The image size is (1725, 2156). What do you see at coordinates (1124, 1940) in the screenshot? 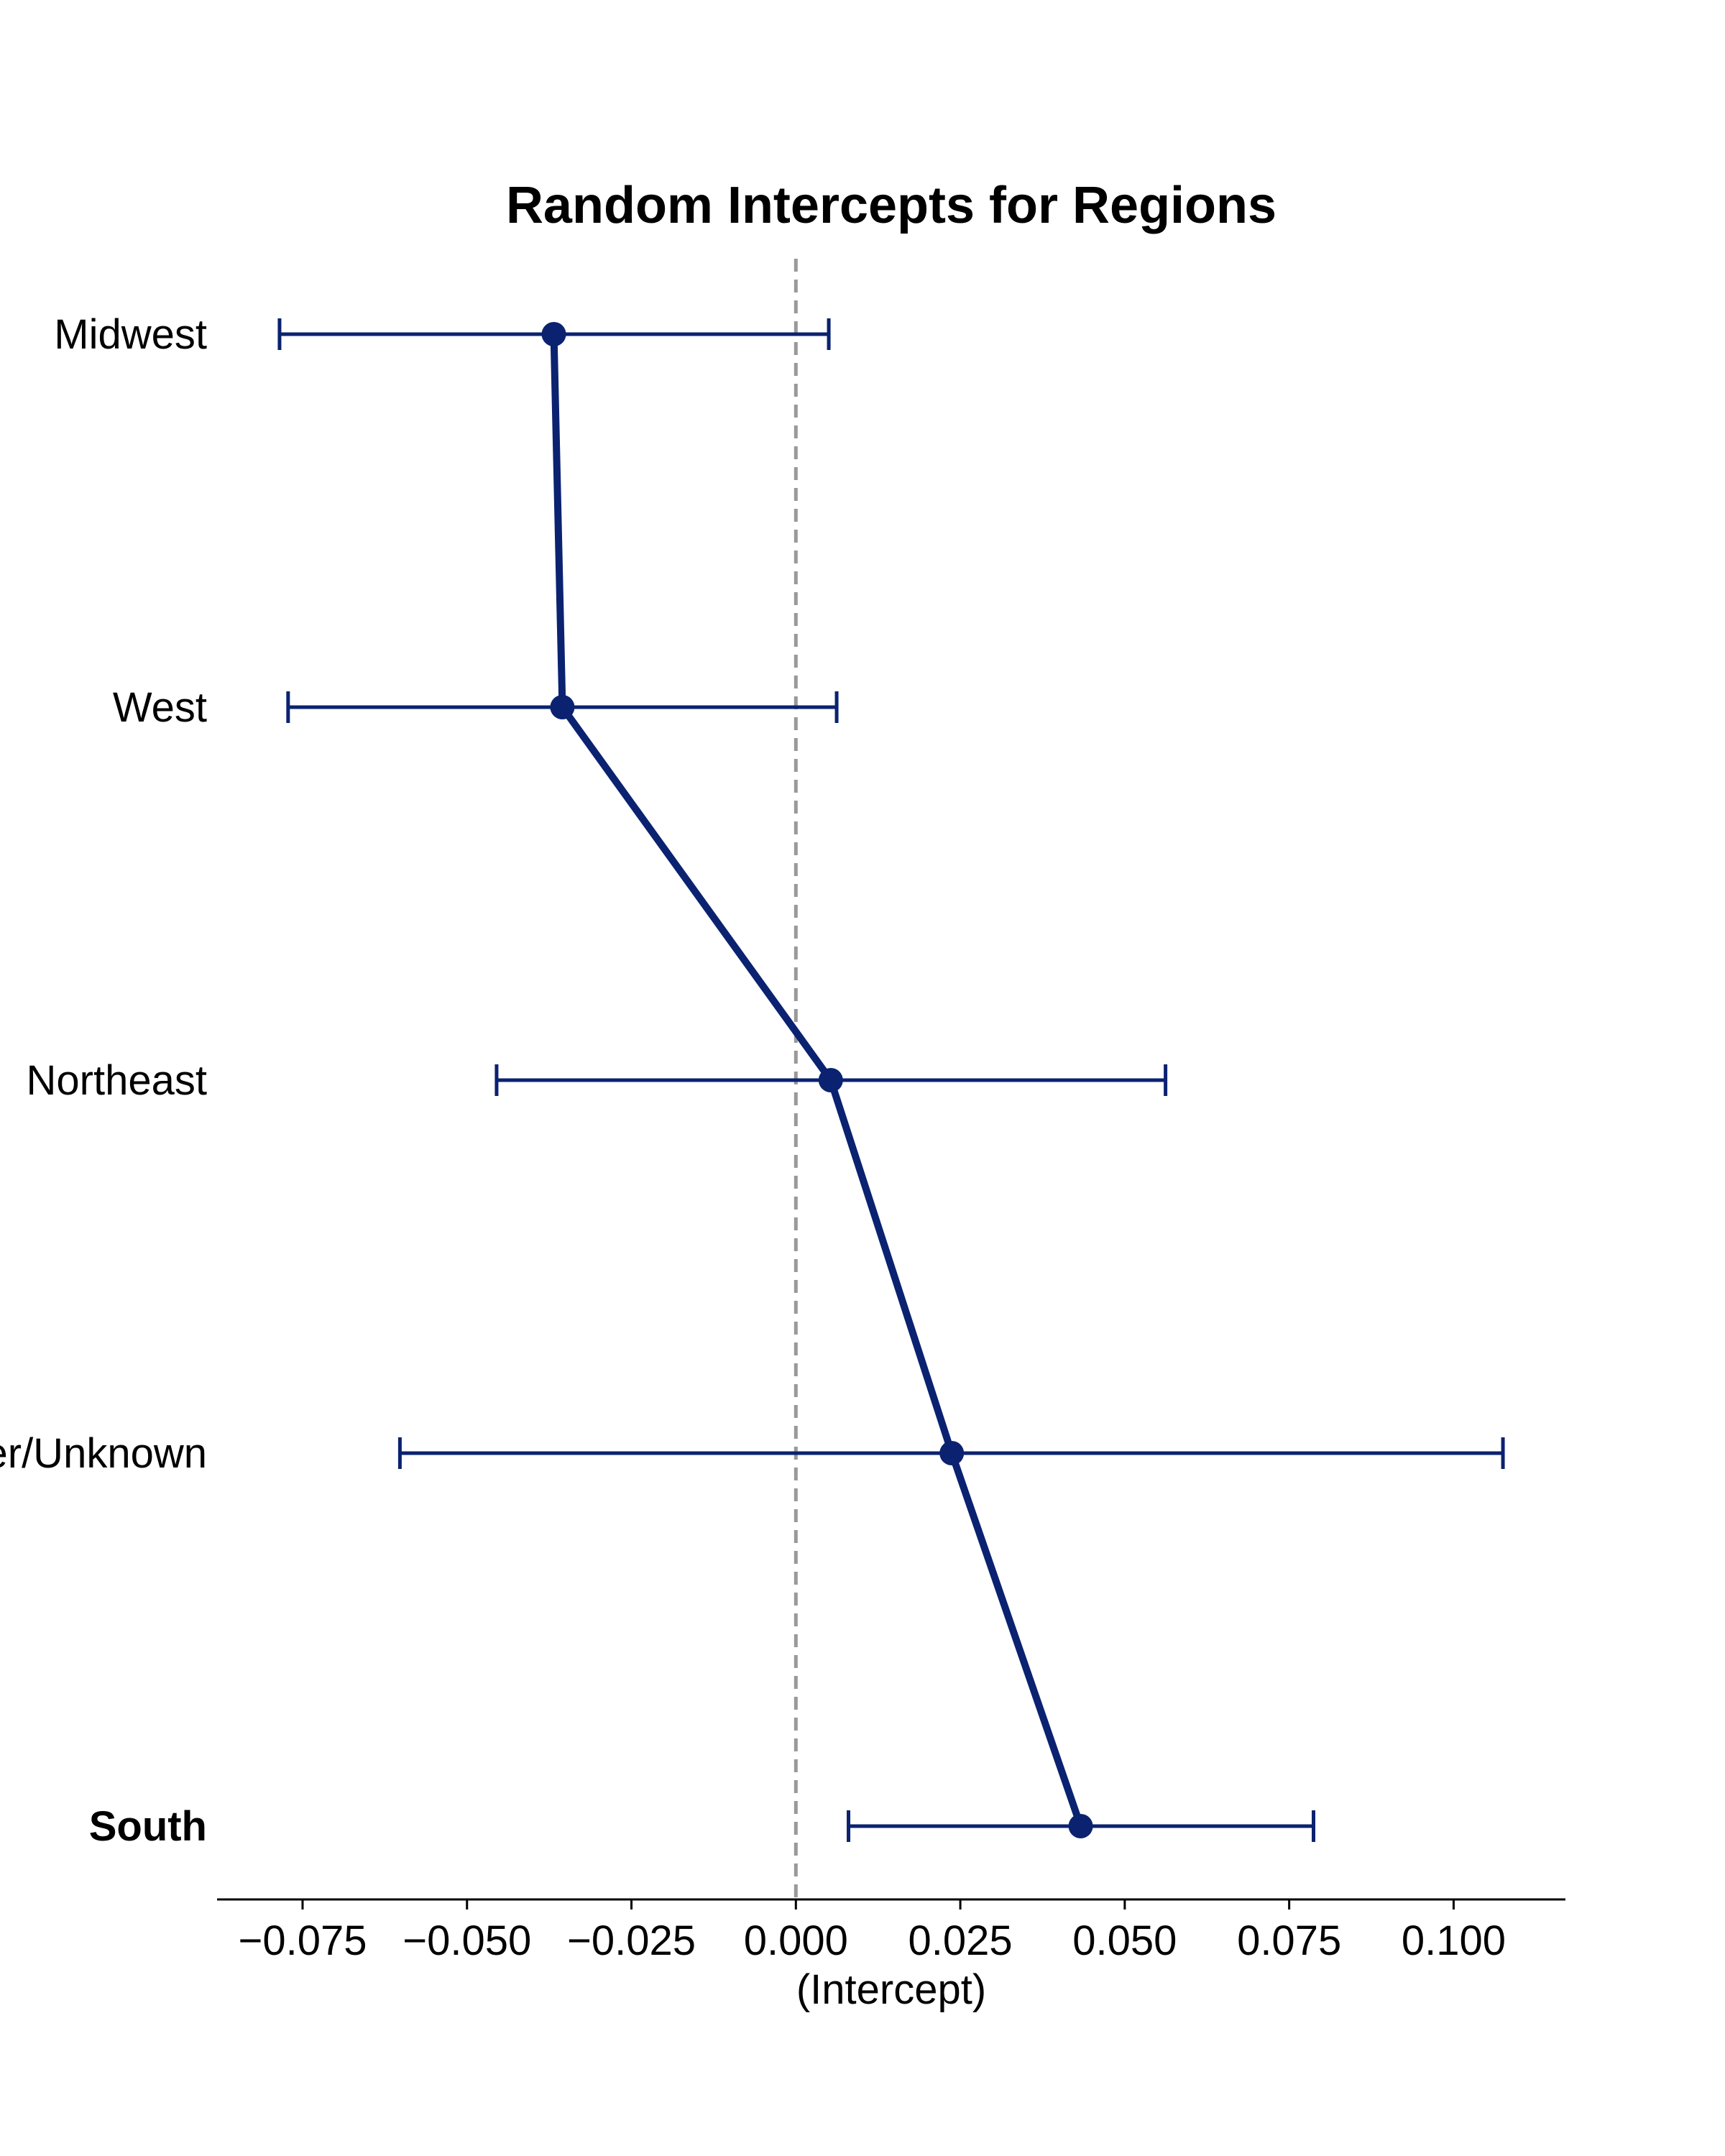
I see `x-tick-label: 0.050` at bounding box center [1124, 1940].